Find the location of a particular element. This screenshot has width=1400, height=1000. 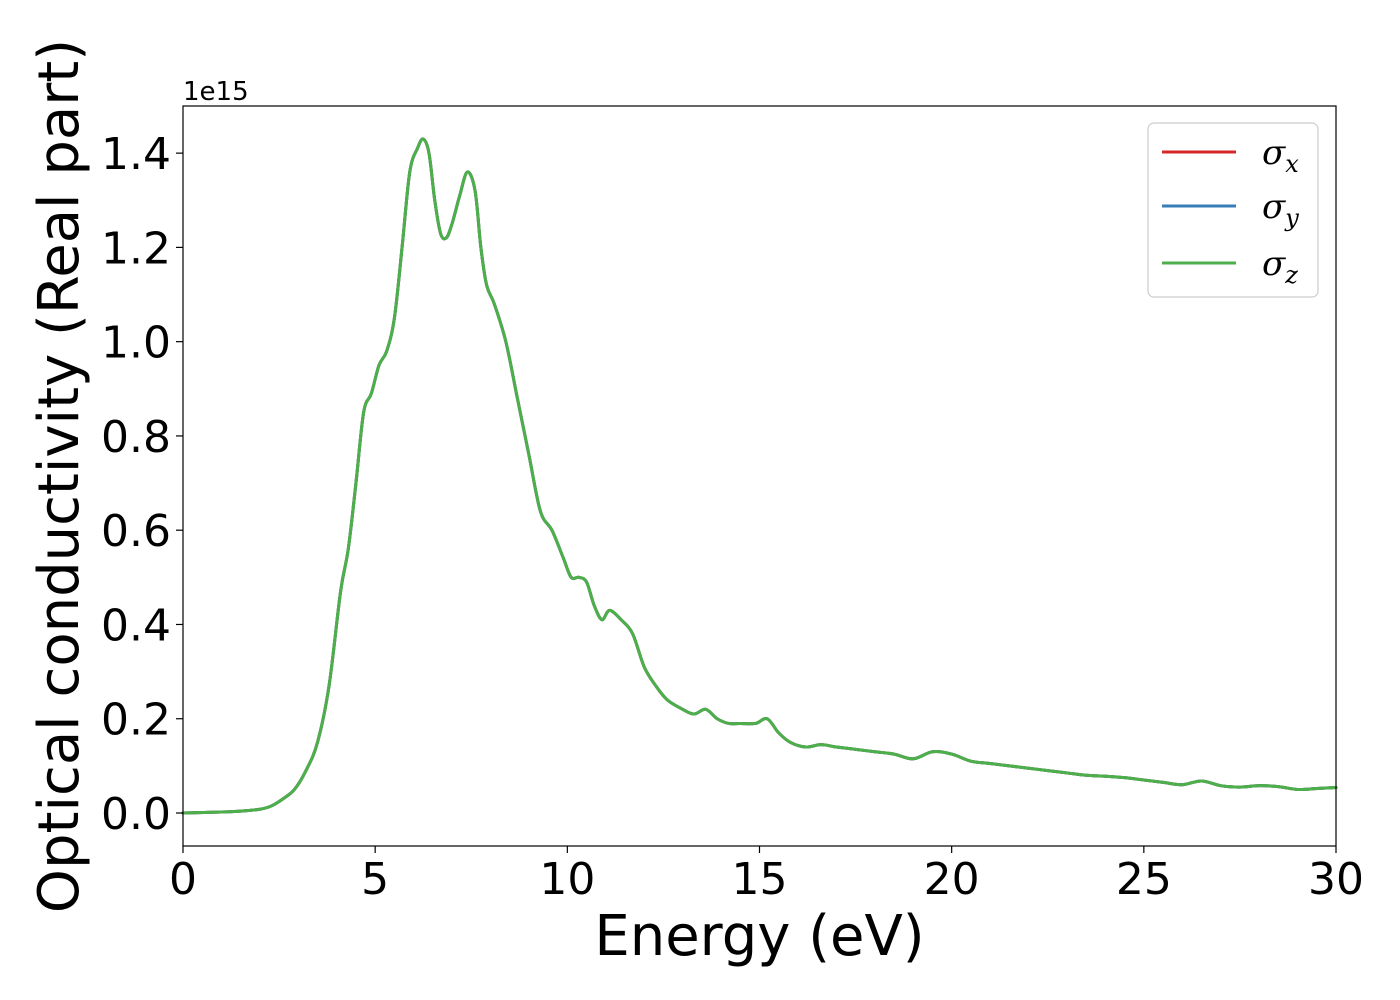

x-tick-label: 30 is located at coordinates (1336, 879).